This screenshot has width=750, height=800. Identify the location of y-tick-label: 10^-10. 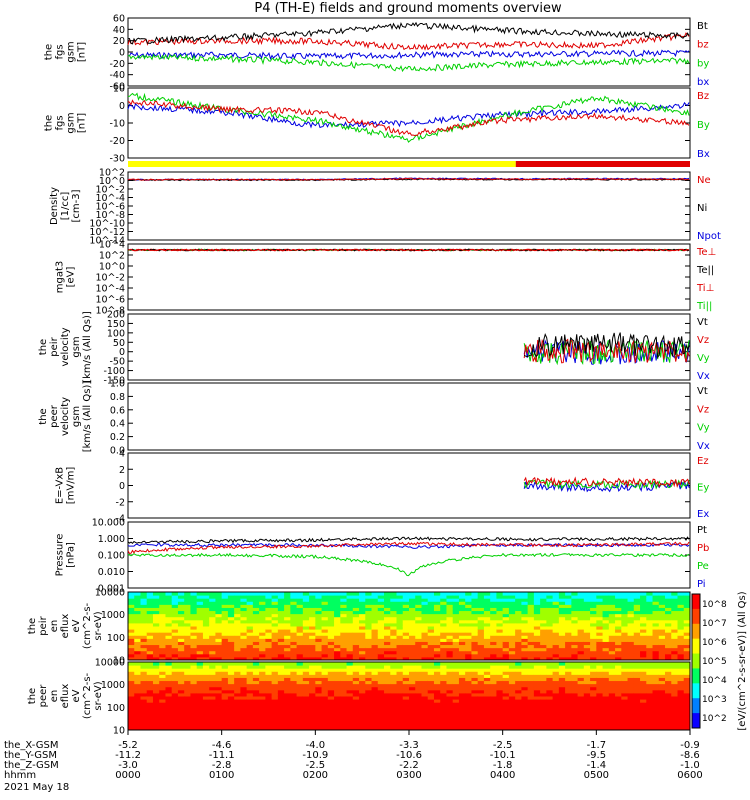
(107, 224).